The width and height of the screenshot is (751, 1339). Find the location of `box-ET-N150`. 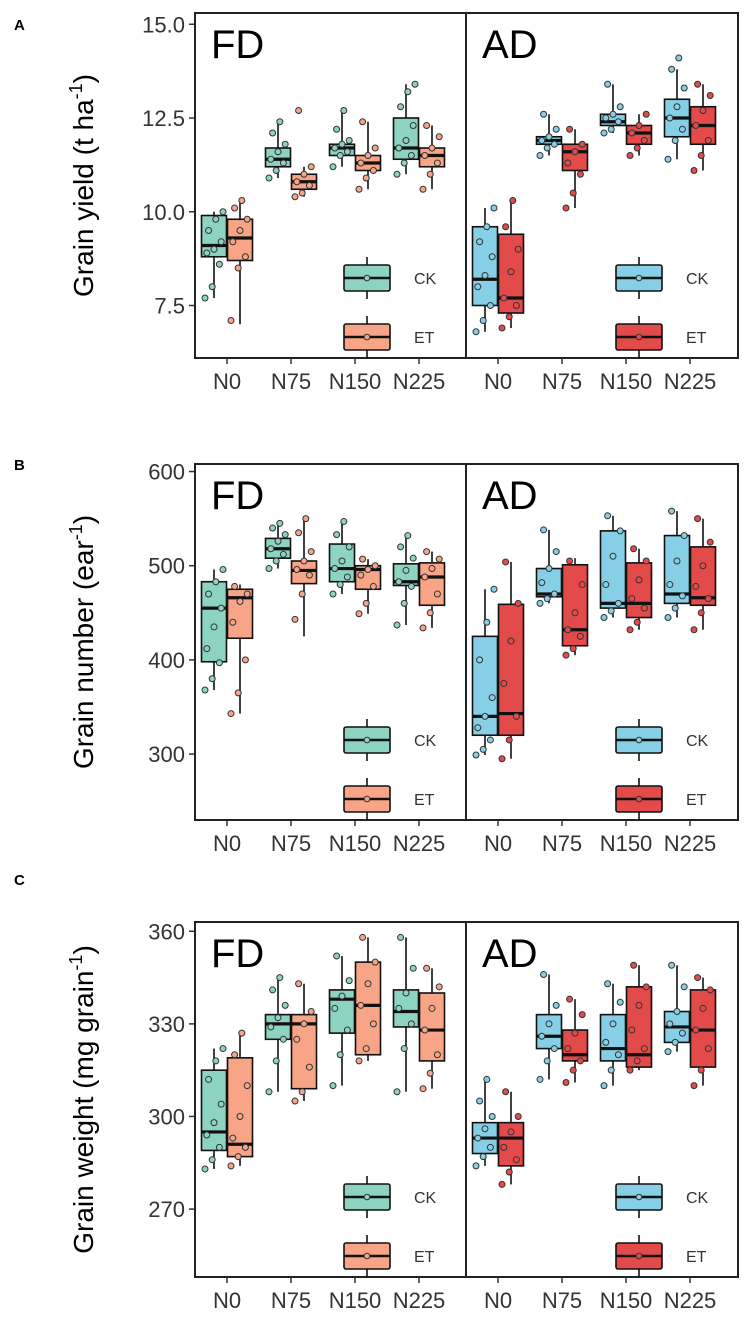

box-ET-N150 is located at coordinates (639, 589).